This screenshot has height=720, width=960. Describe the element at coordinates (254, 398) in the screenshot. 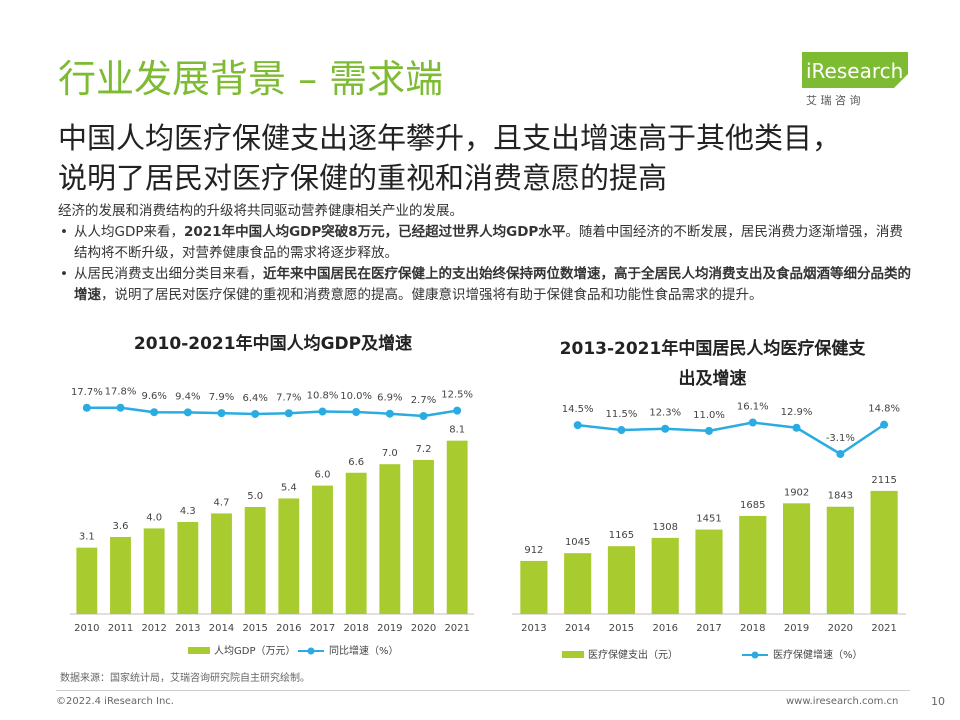

I see `growth-value-label: 6.4%` at that location.